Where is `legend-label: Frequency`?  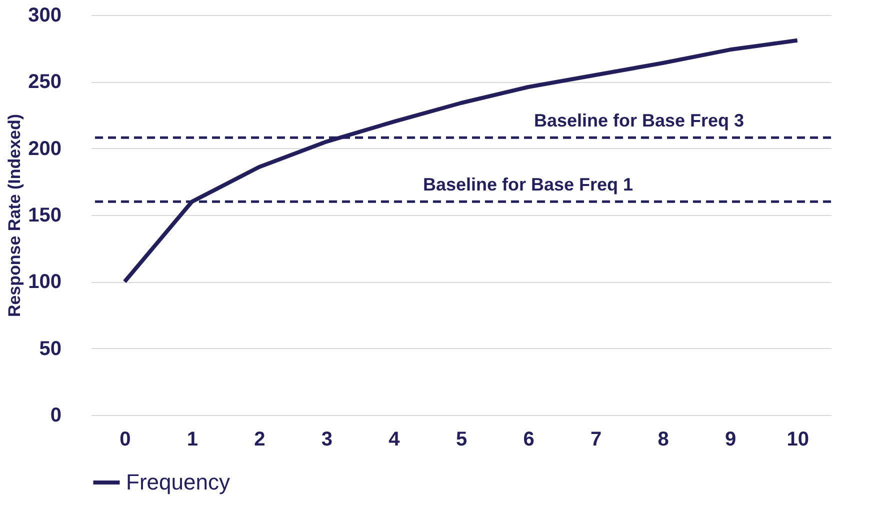 legend-label: Frequency is located at coordinates (178, 482).